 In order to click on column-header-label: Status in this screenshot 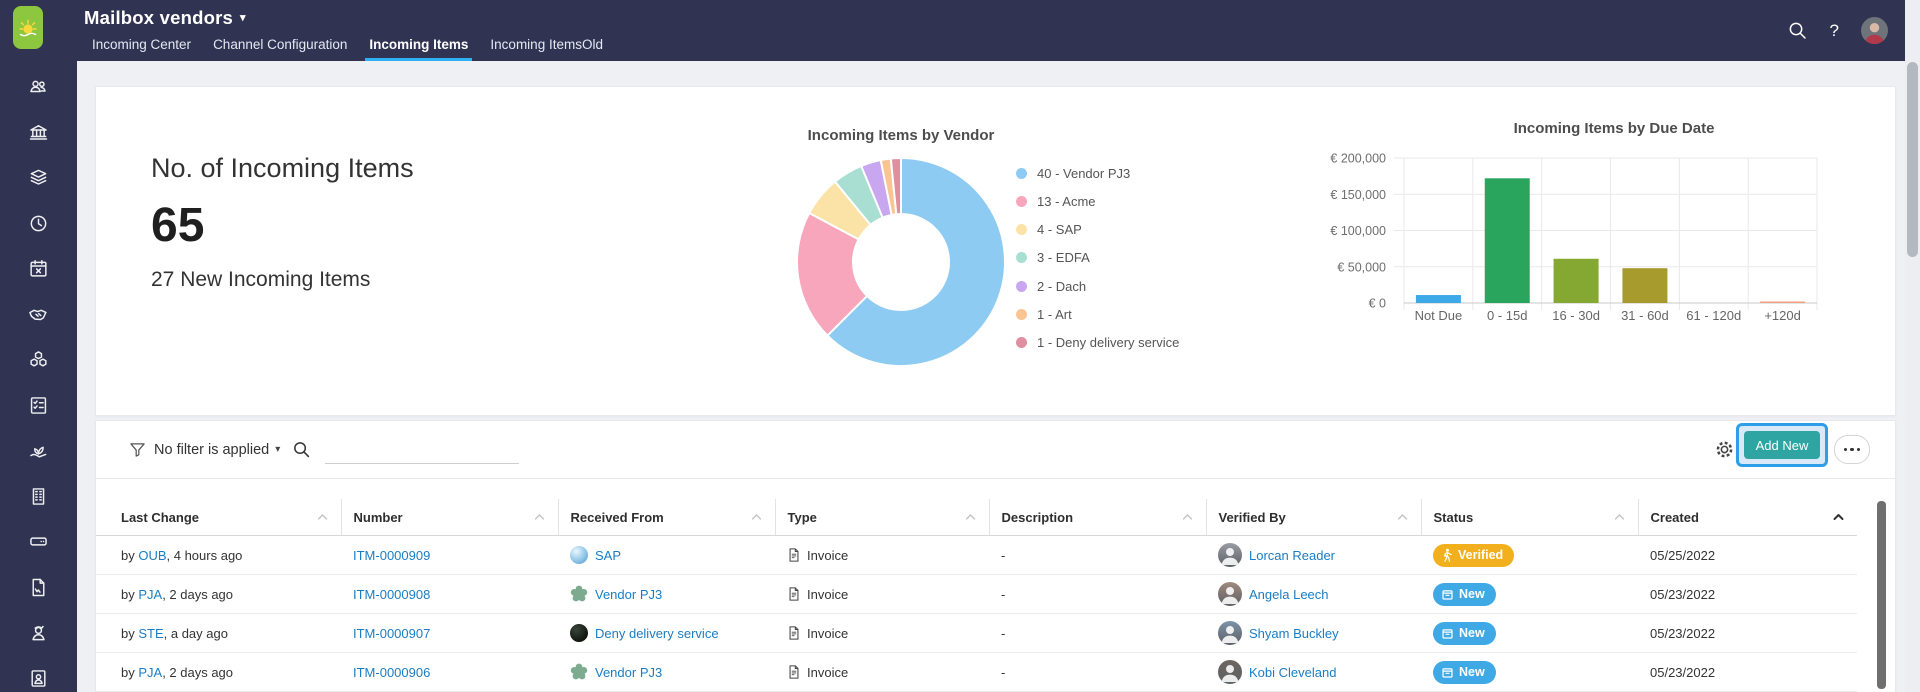, I will do `click(1453, 517)`.